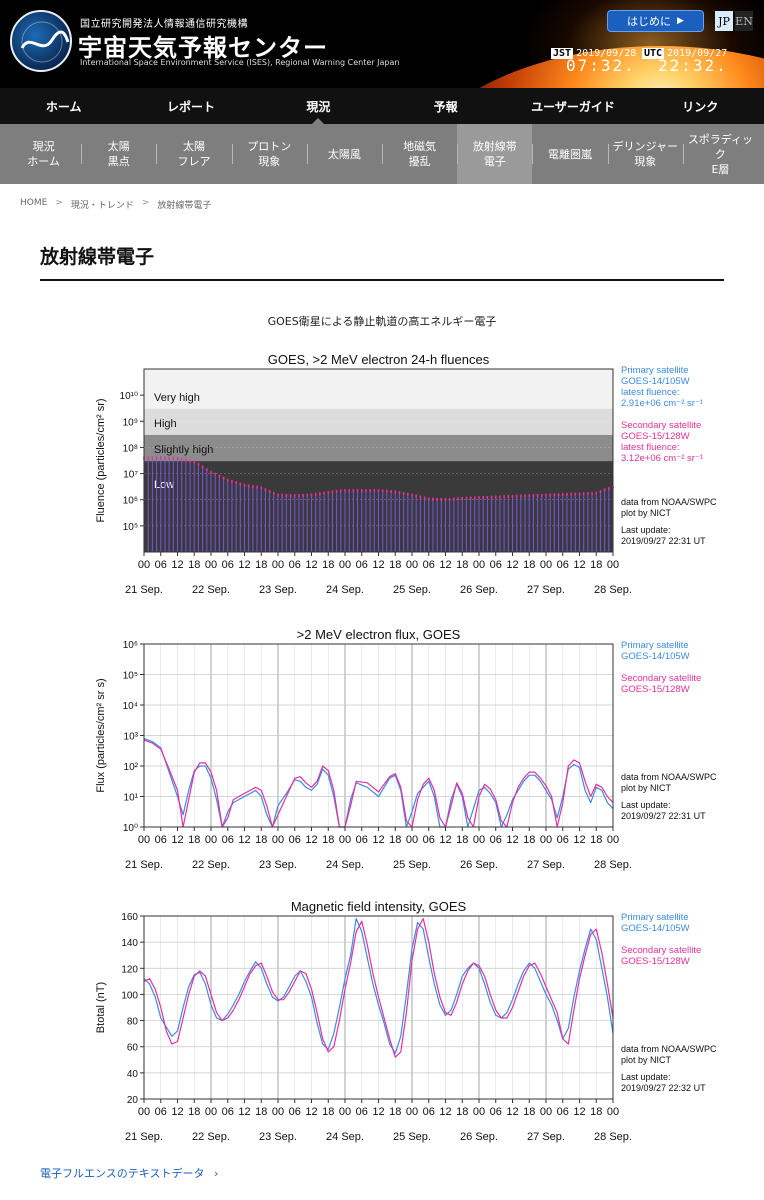 Image resolution: width=764 pixels, height=1200 pixels. What do you see at coordinates (569, 154) in the screenshot?
I see `subnav-item-7: 電離圏嵐` at bounding box center [569, 154].